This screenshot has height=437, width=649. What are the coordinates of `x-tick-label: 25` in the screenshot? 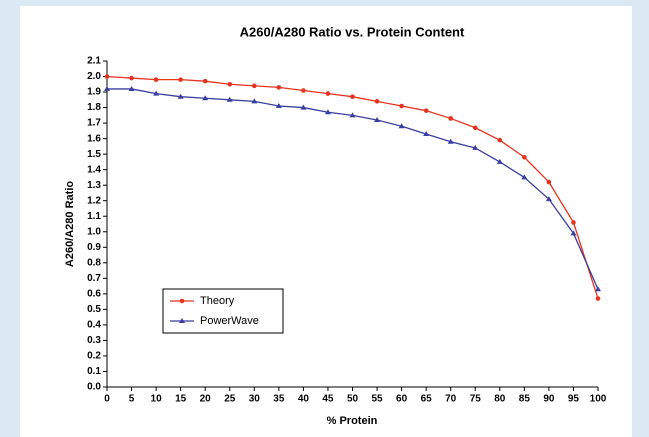 It's located at (230, 399).